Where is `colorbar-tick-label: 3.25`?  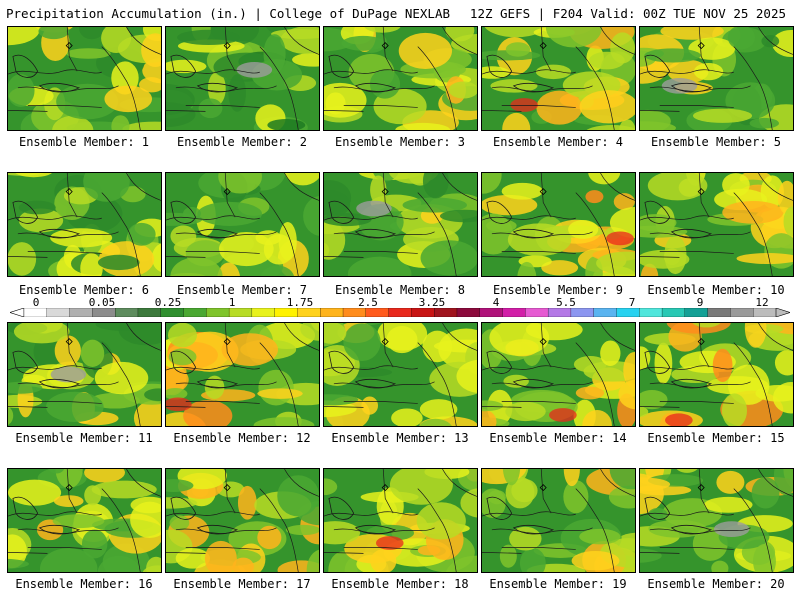
colorbar-tick-label: 3.25 is located at coordinates (432, 302).